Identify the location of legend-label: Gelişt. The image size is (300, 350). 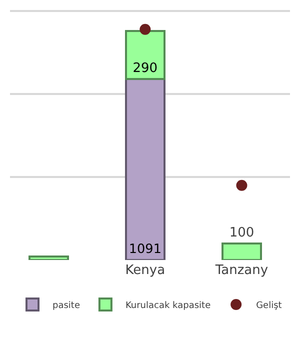
(269, 306).